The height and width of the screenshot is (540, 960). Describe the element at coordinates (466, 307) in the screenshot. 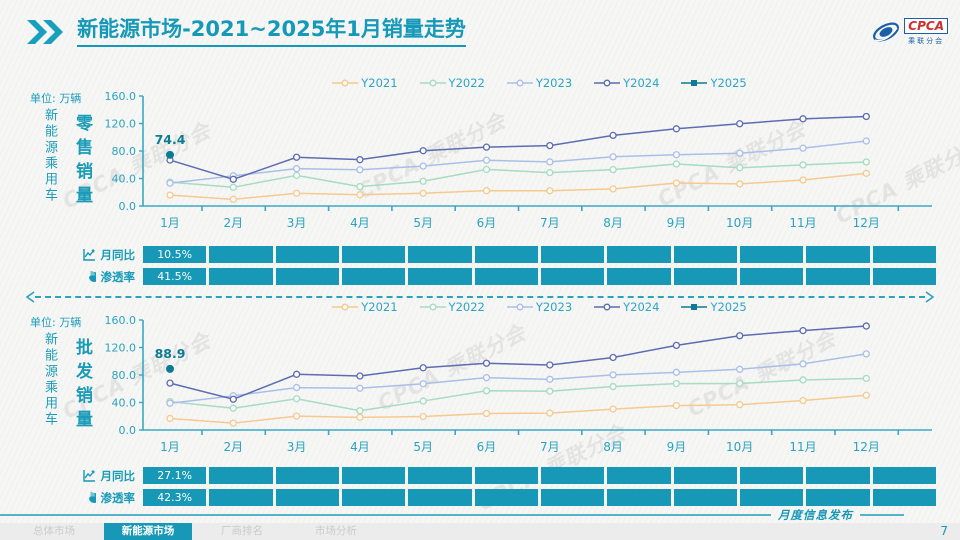

I see `legend-label: Y2022` at that location.